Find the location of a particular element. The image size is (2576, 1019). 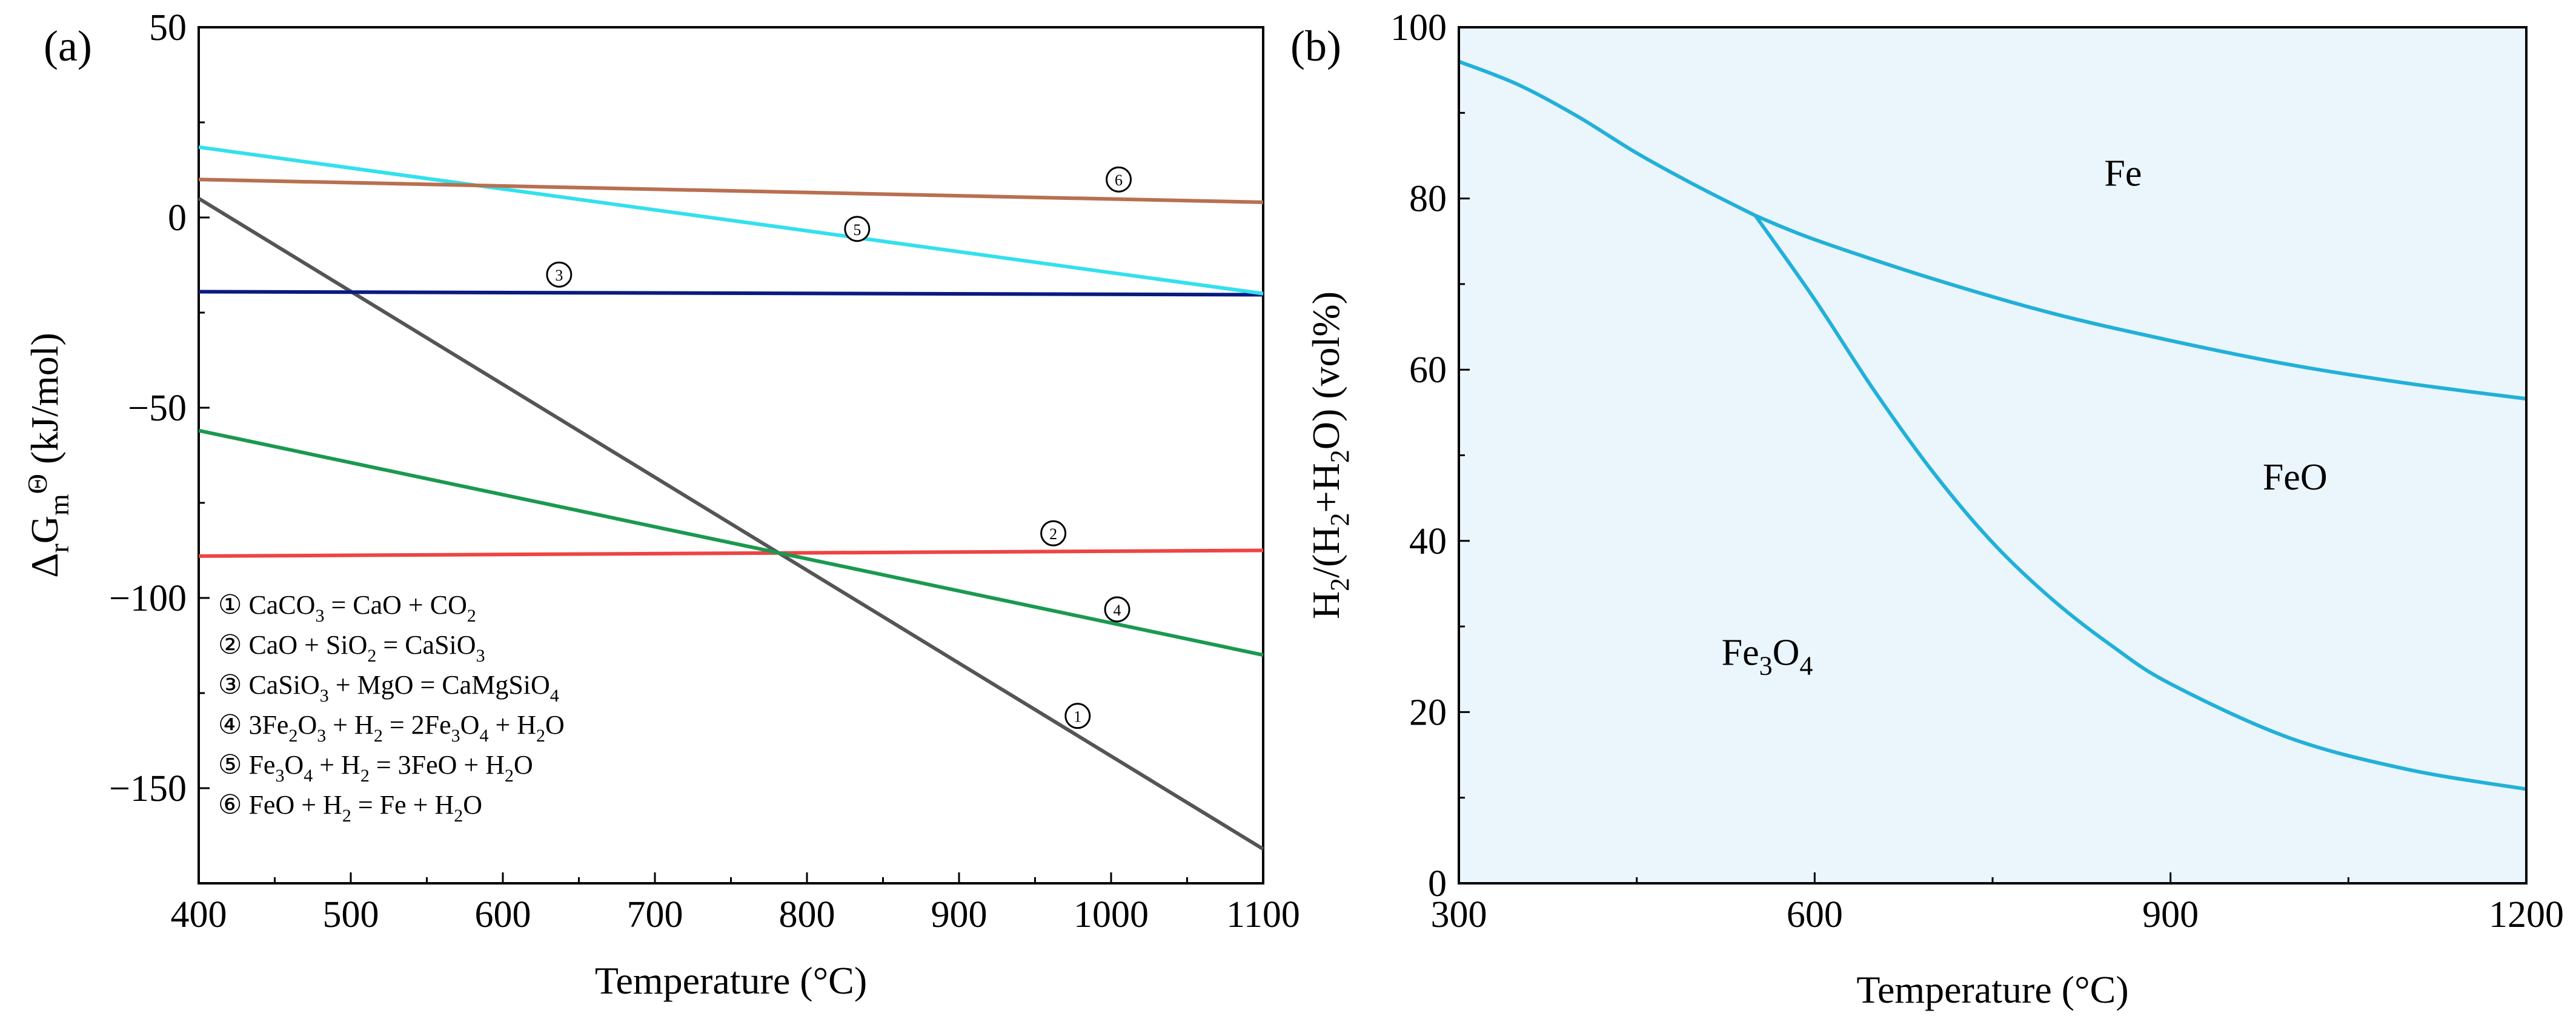

y-tick-label: 20 is located at coordinates (1428, 712).